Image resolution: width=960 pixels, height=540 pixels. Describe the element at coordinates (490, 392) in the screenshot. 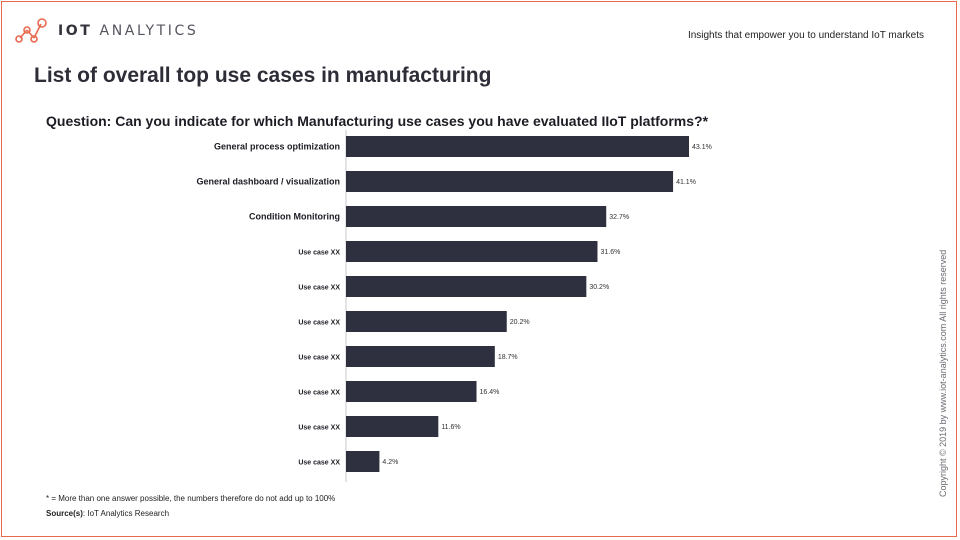

I see `value-label-8: 16.4%` at that location.